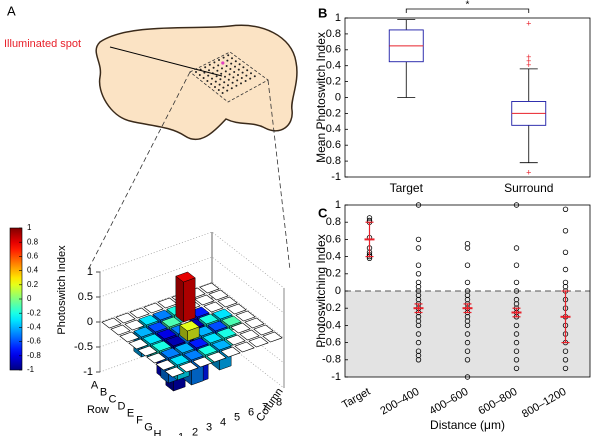 This screenshot has width=600, height=436. What do you see at coordinates (29, 298) in the screenshot?
I see `colorbar-tick-label: 0` at bounding box center [29, 298].